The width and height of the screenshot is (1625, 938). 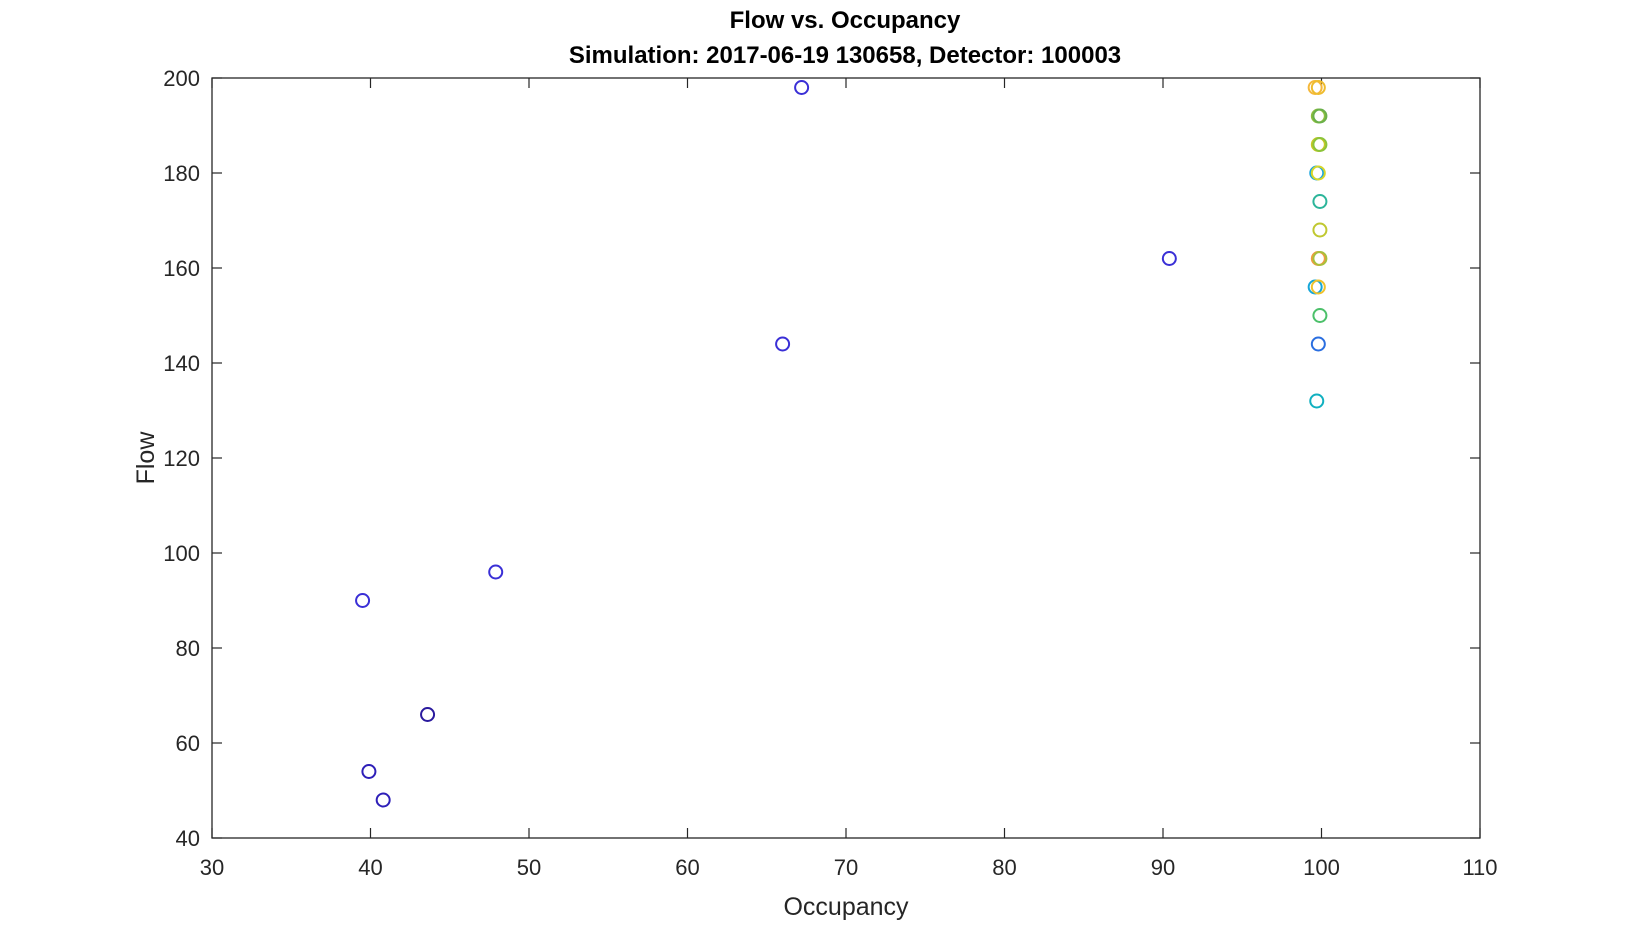 I want to click on y-tick-label: 80, so click(x=188, y=648).